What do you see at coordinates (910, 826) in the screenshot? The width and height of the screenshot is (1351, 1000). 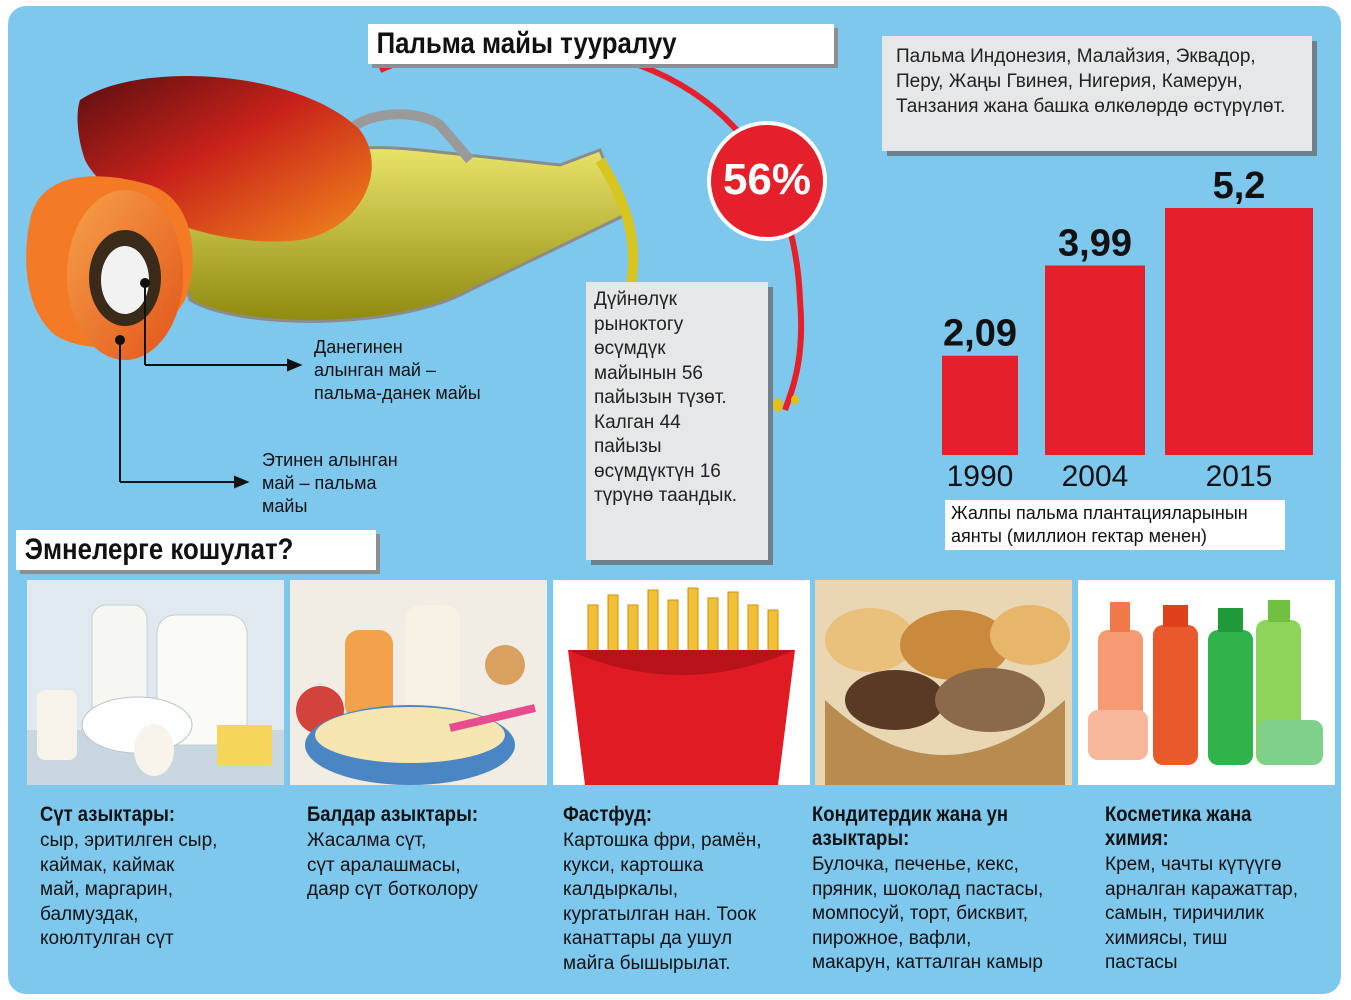 I see `category-title: Кондитердик жана ун азыктары:` at bounding box center [910, 826].